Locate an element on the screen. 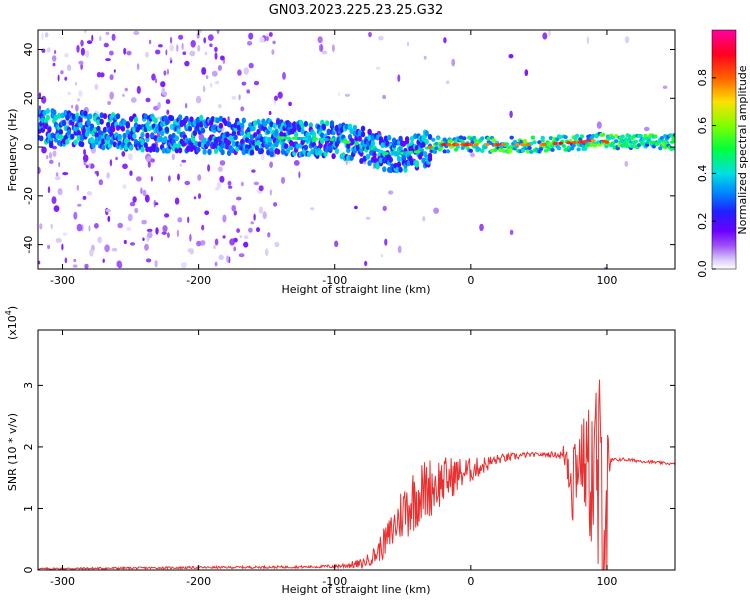 The height and width of the screenshot is (600, 750). snr-scale-label: (x104) is located at coordinates (11, 323).